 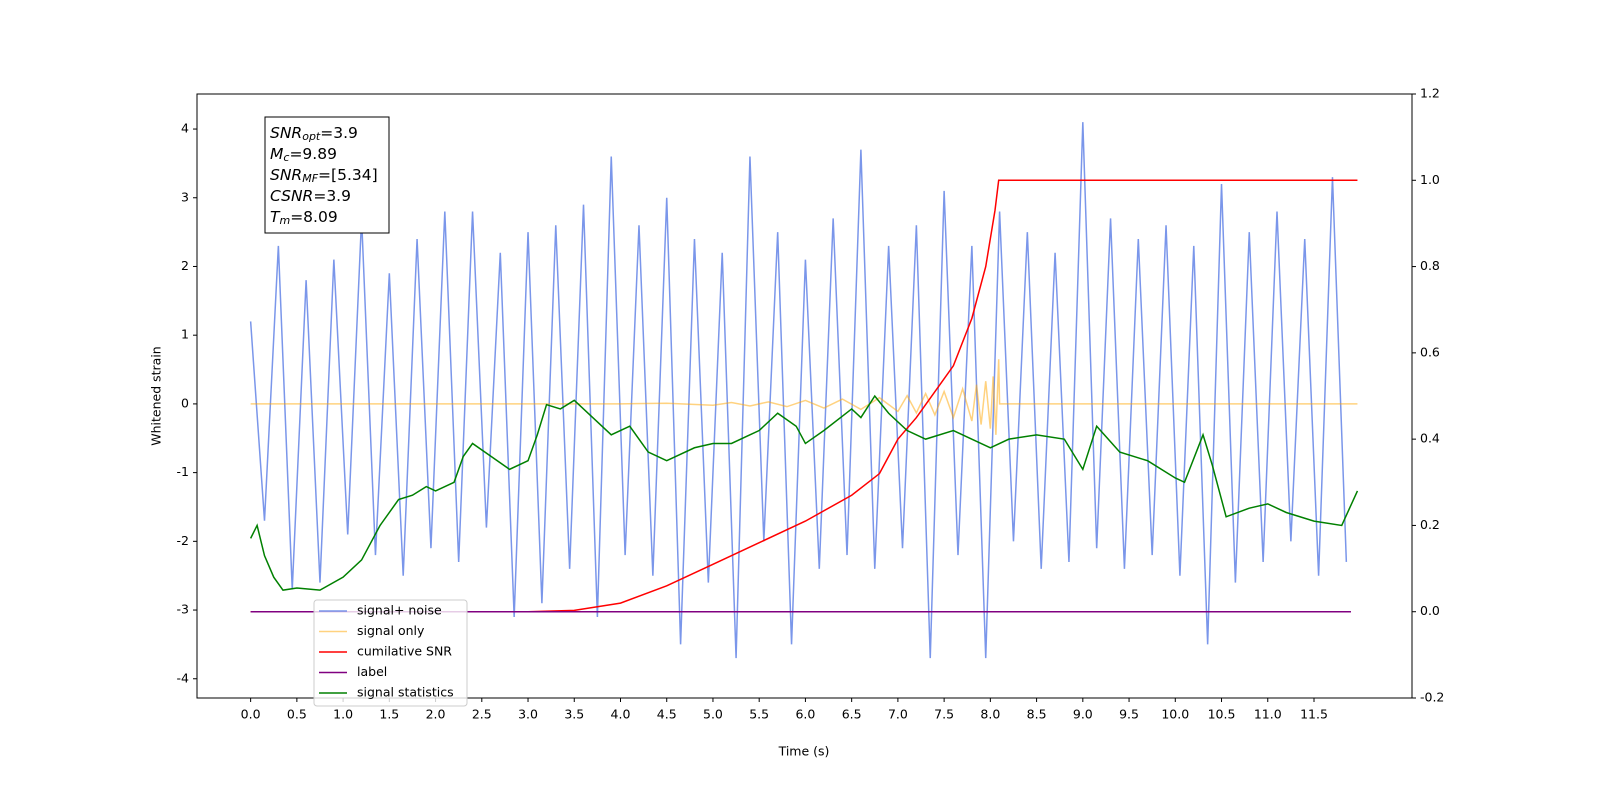 What do you see at coordinates (1129, 714) in the screenshot?
I see `x-tick-label: 9.5` at bounding box center [1129, 714].